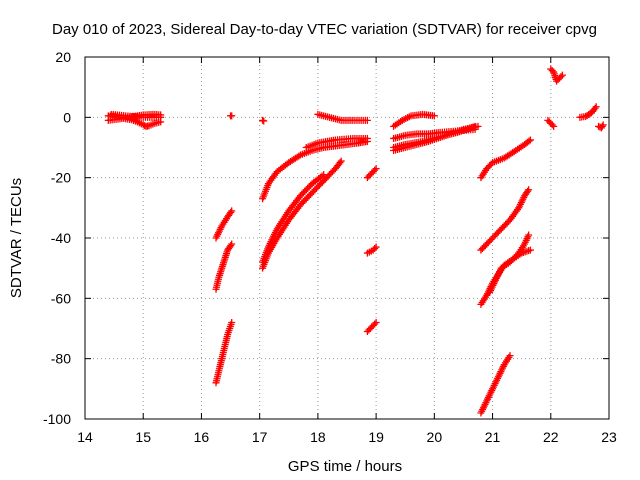 The width and height of the screenshot is (640, 480). I want to click on x-tick-label: 18, so click(318, 437).